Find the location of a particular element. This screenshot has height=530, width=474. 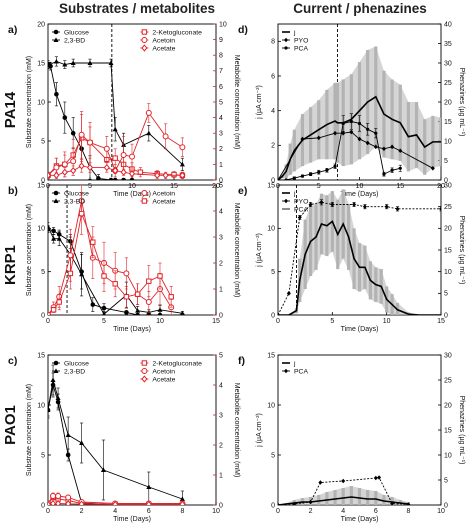

series-acetate is located at coordinates (117, 169).